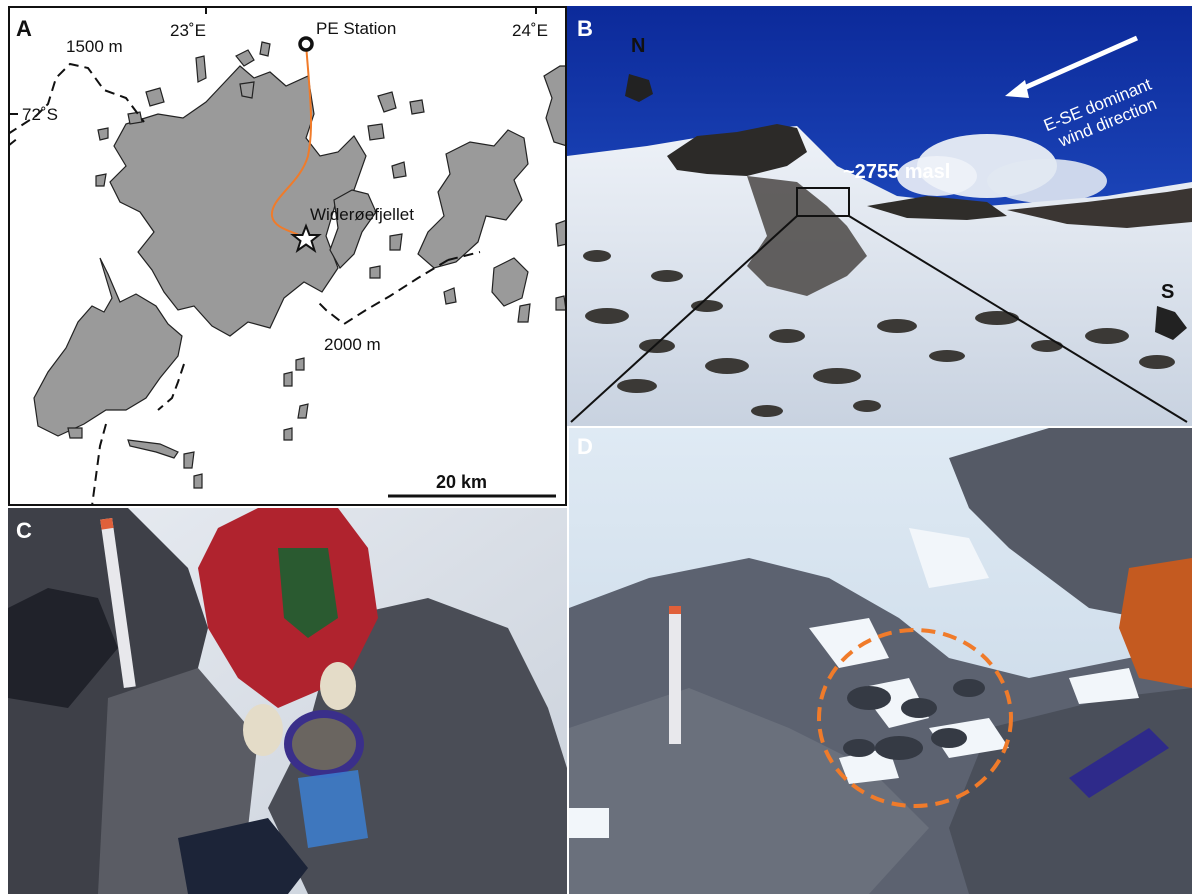 The width and height of the screenshot is (1192, 894). I want to click on south-label: S, so click(1167, 292).